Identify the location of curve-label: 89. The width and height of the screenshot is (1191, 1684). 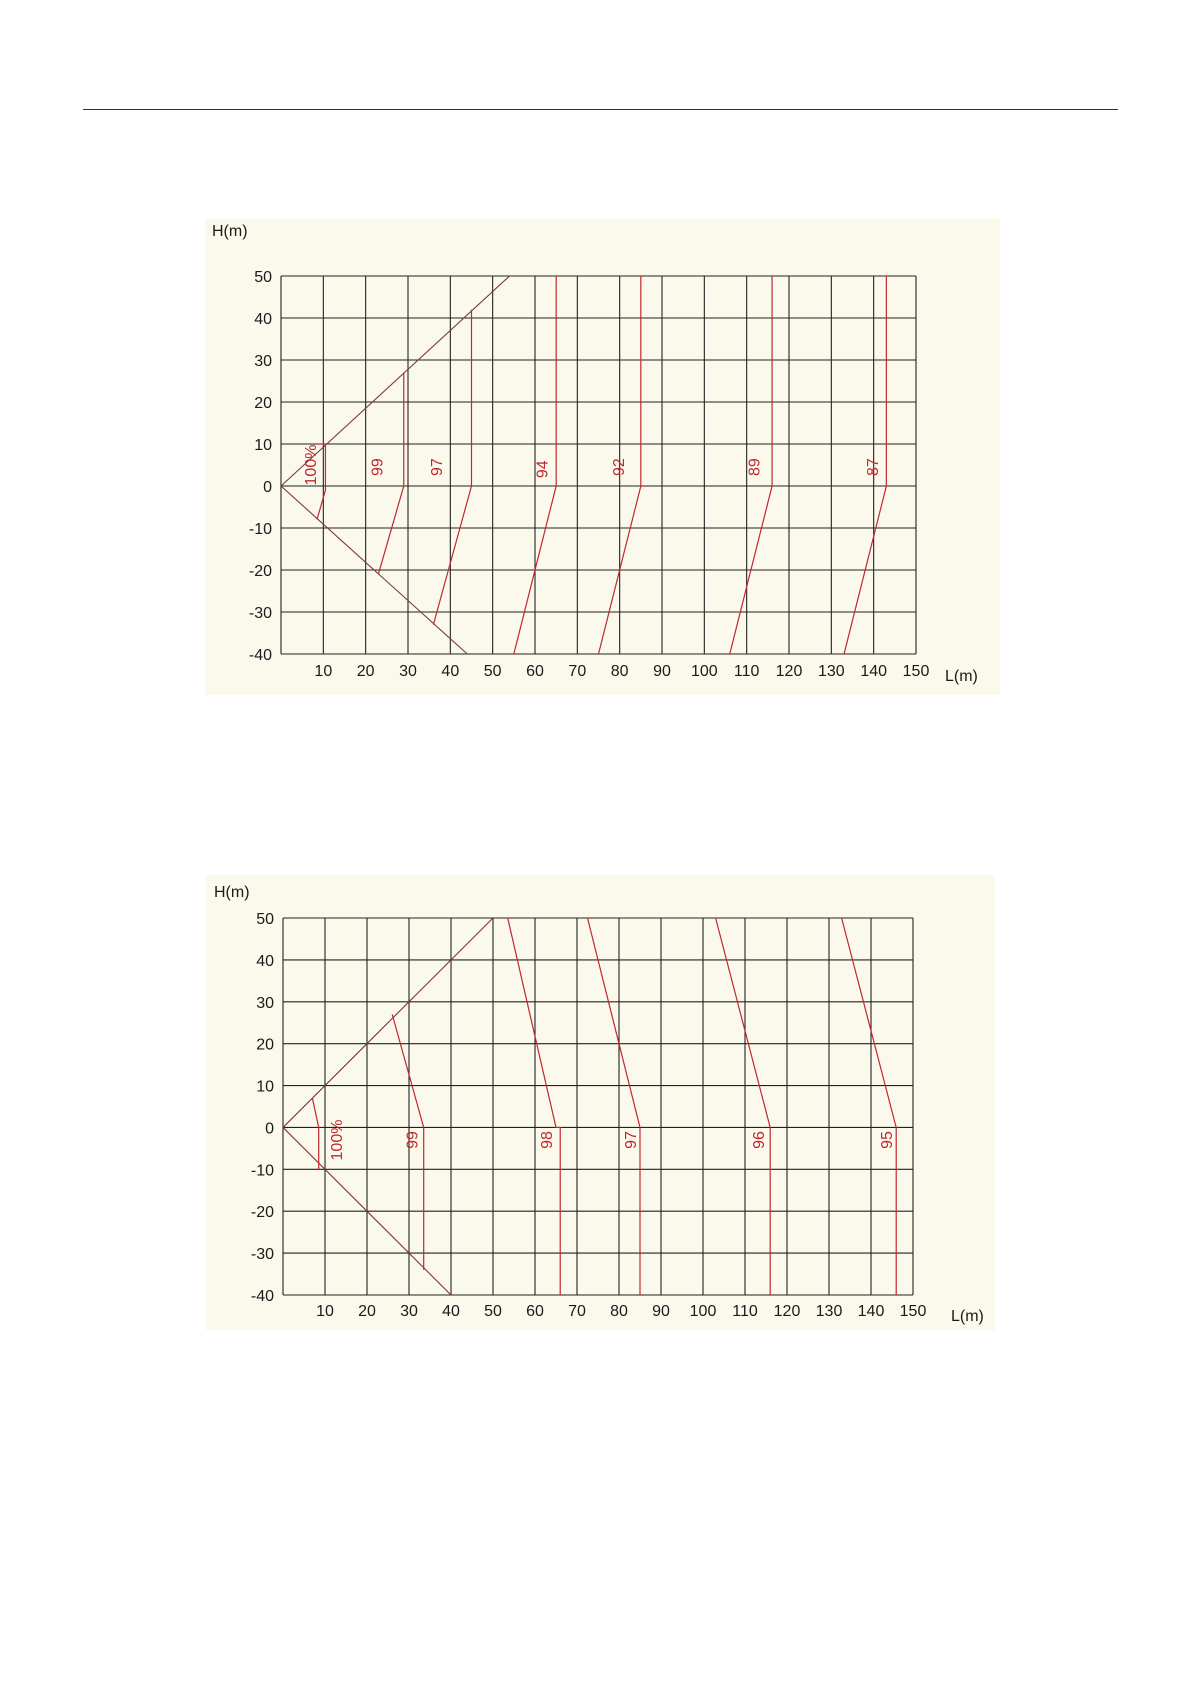
(754, 467).